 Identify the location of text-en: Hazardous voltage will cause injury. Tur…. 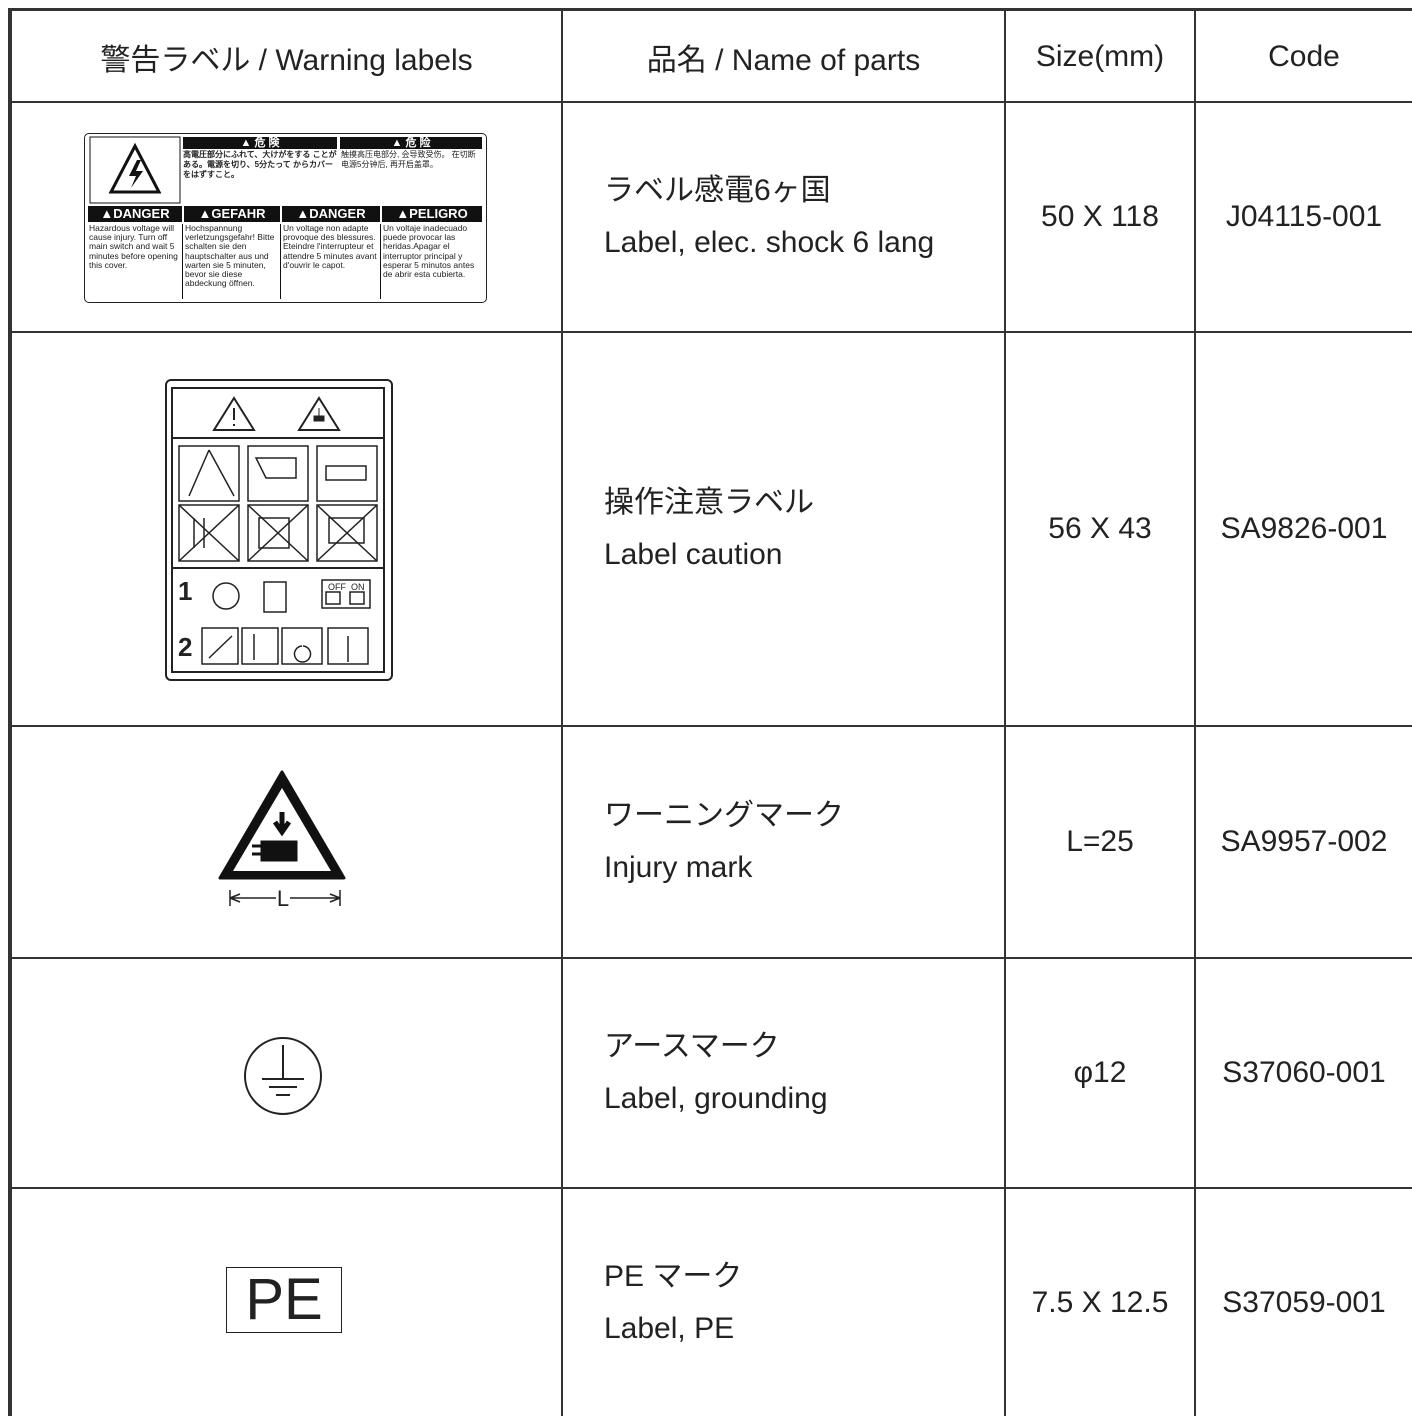
(136, 261).